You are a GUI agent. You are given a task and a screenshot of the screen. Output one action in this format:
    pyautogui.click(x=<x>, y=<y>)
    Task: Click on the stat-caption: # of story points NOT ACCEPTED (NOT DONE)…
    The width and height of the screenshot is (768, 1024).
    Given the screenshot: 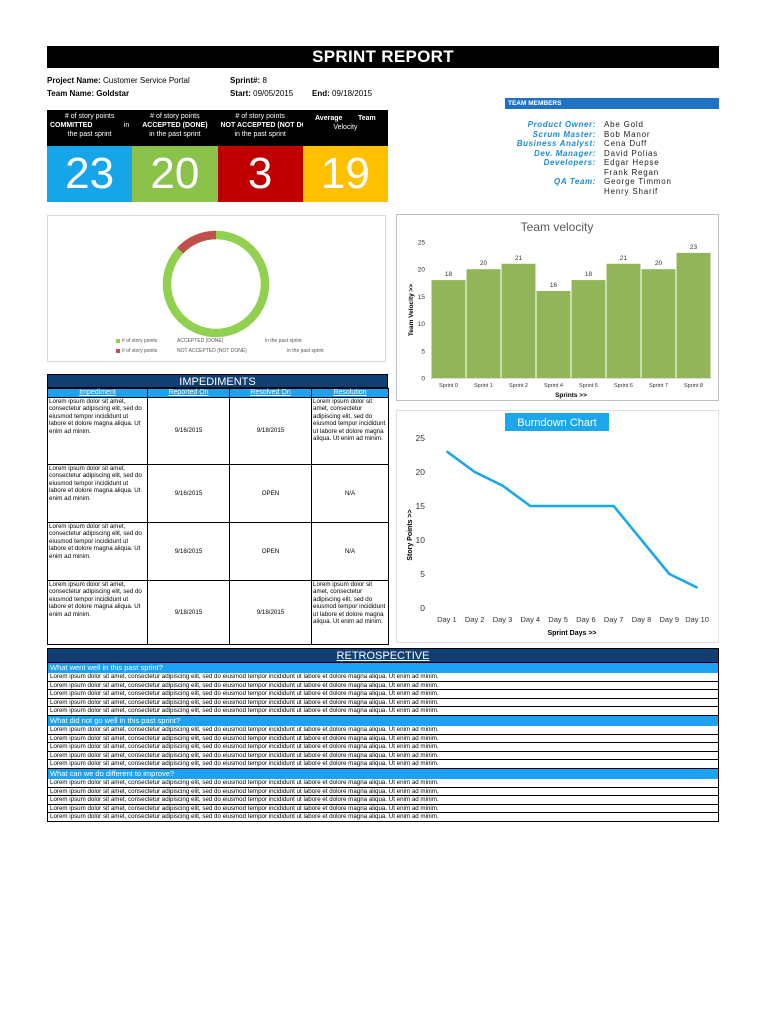 What is the action you would take?
    pyautogui.click(x=268, y=128)
    